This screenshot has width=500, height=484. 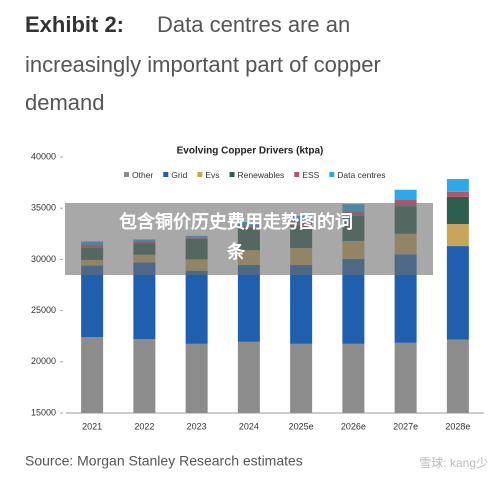 I want to click on x-tick-label: 2023, so click(x=197, y=426).